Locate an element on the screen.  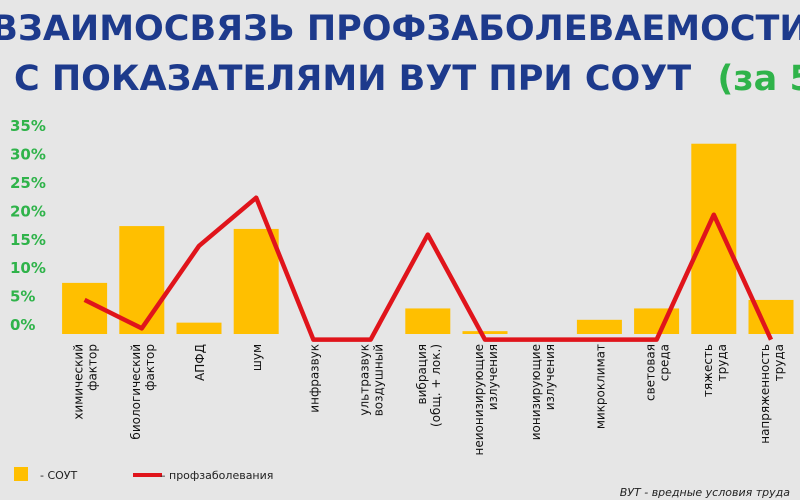
title-line-2-main: С ПОКАЗАТЕЛЯМИ ВУТ ПРИ СОУТ is located at coordinates (352, 79).